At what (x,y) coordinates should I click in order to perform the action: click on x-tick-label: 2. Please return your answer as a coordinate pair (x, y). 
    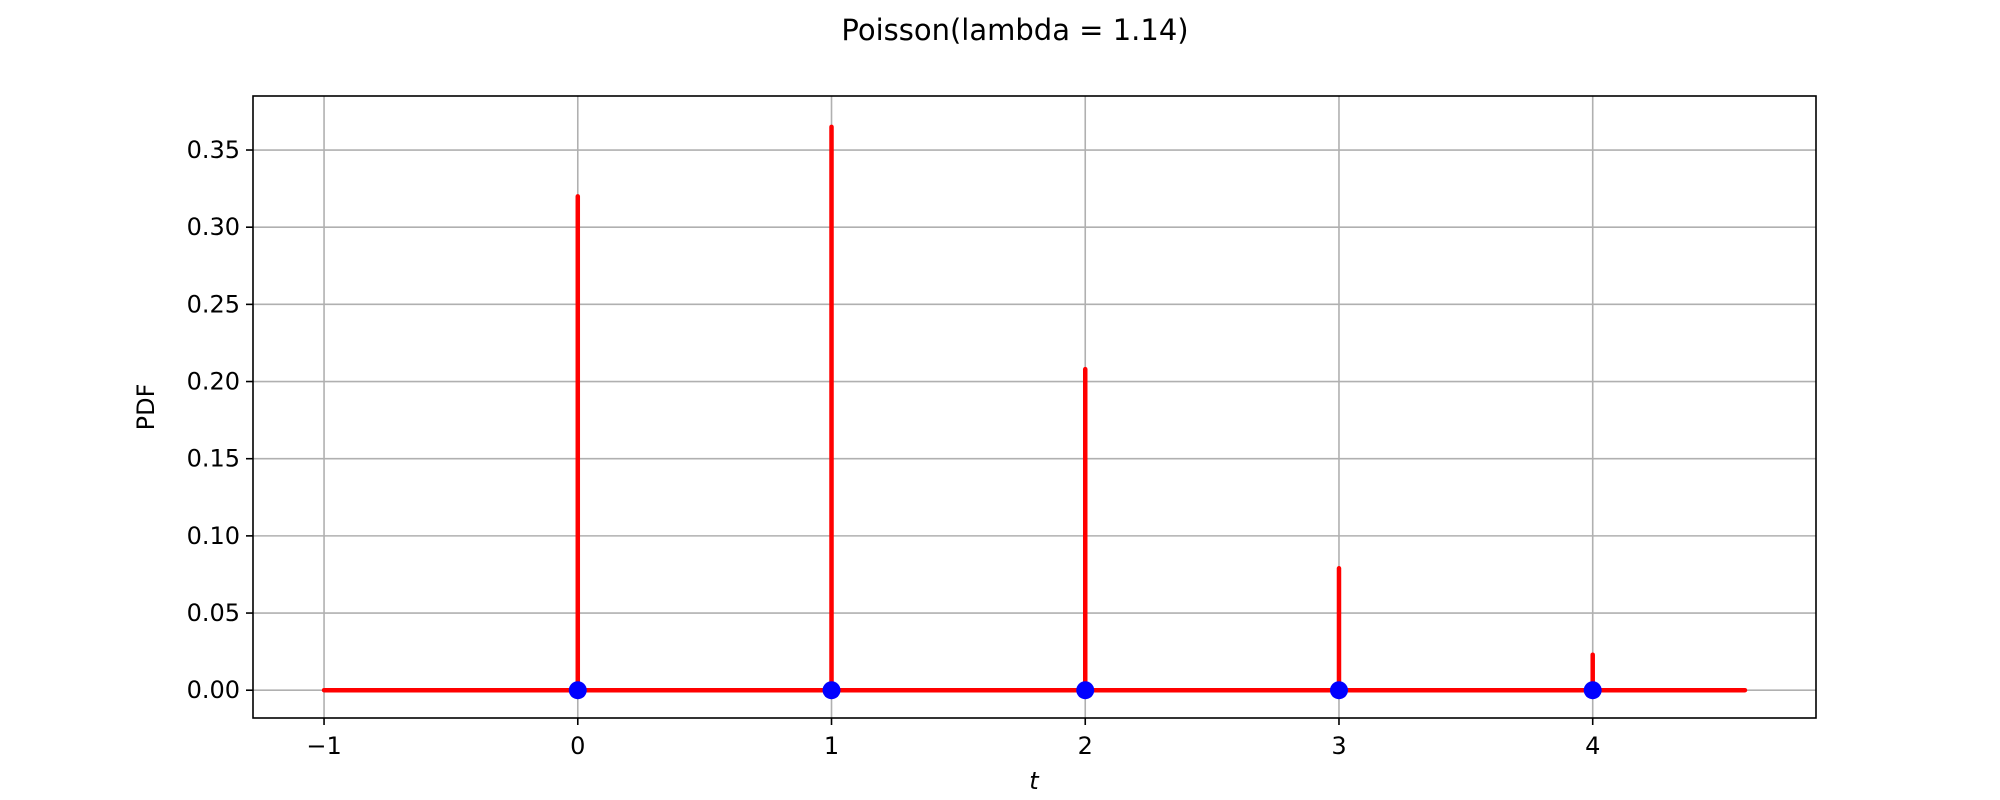
    Looking at the image, I should click on (1085, 746).